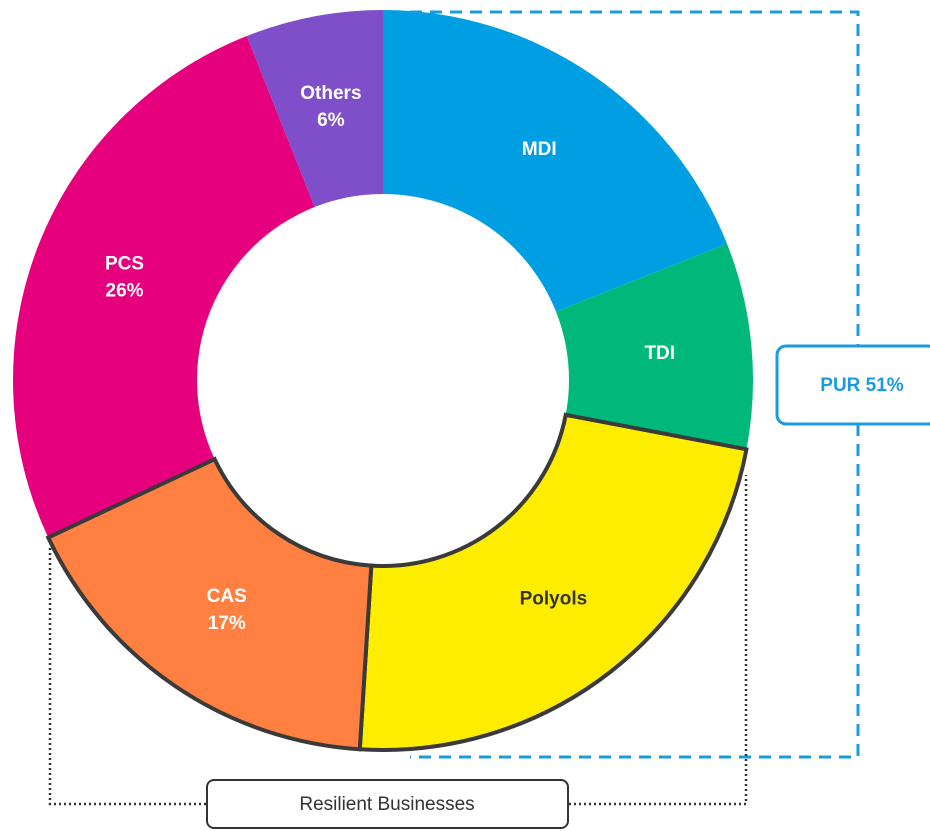 Image resolution: width=930 pixels, height=831 pixels. I want to click on pur-box, so click(852, 385).